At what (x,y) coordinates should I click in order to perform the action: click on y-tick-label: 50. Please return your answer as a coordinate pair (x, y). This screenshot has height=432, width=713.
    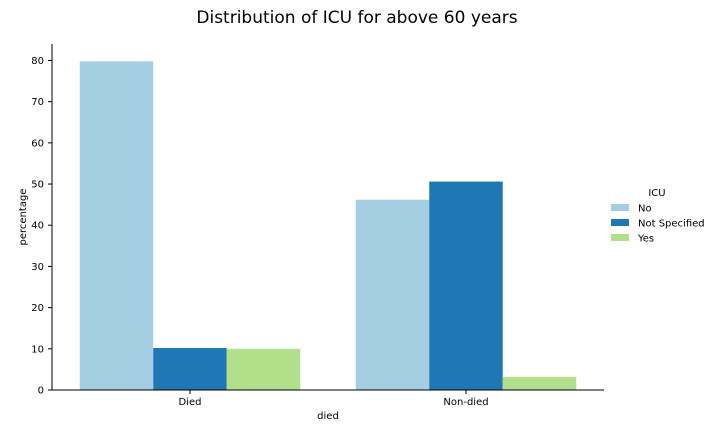
    Looking at the image, I should click on (37, 185).